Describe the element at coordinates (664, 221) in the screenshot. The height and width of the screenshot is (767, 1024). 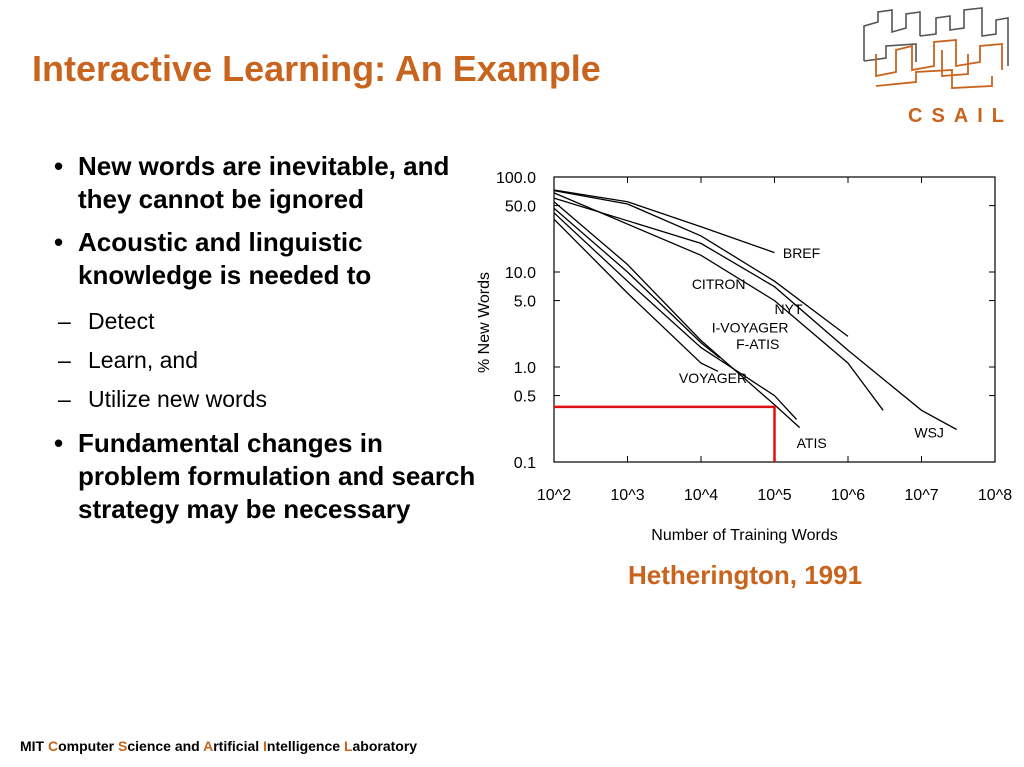
I see `series-line-bref` at that location.